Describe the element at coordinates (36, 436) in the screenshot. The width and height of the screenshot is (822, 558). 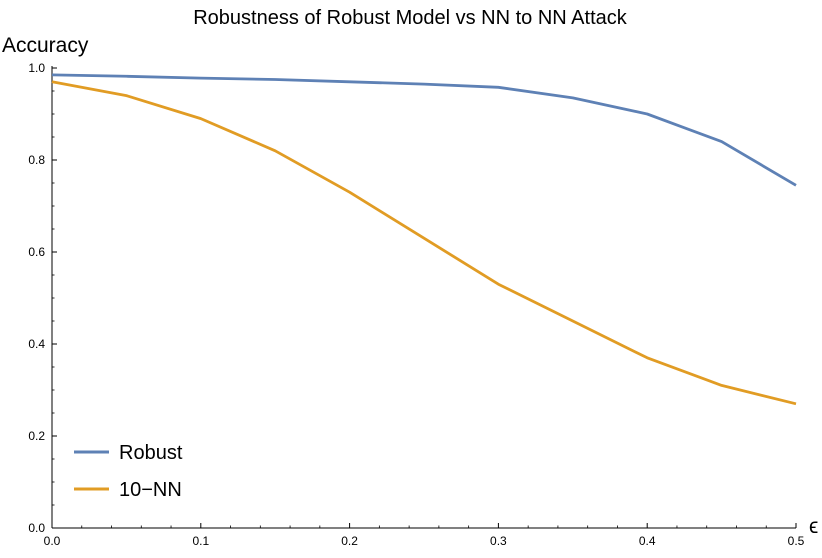
I see `y-tick-label: 0.2` at that location.